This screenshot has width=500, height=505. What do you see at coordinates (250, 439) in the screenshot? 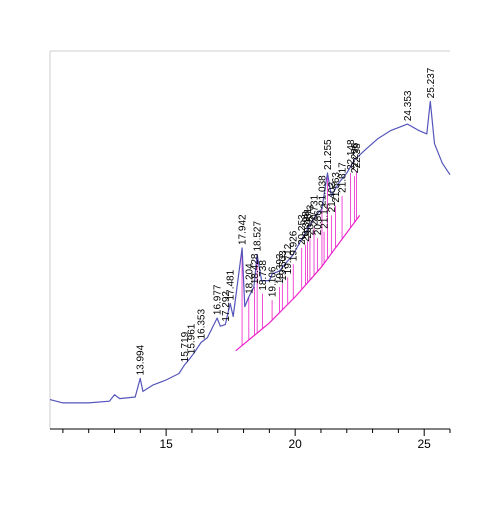
I see `x-axis: 15 20 25` at bounding box center [250, 439].